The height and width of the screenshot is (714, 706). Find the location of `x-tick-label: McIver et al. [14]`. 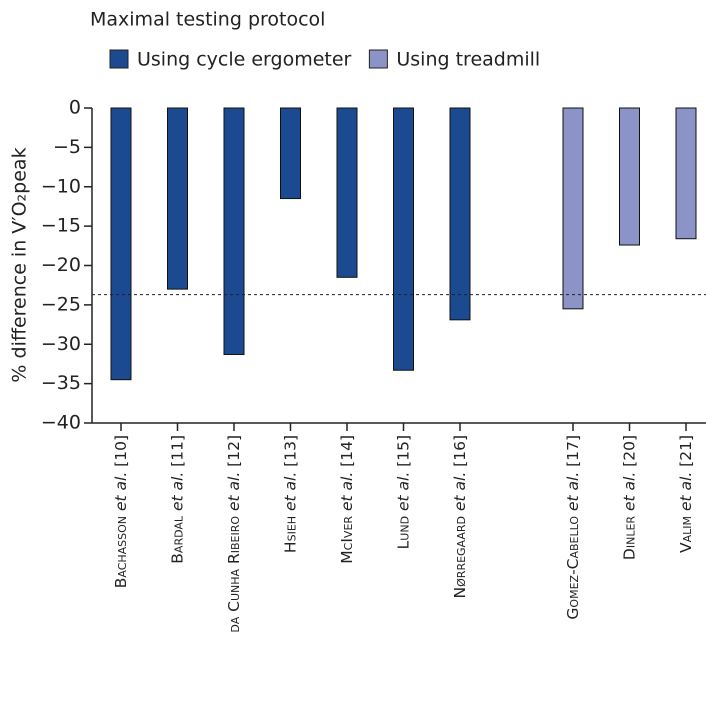

x-tick-label: McIver et al. [14] is located at coordinates (347, 499).